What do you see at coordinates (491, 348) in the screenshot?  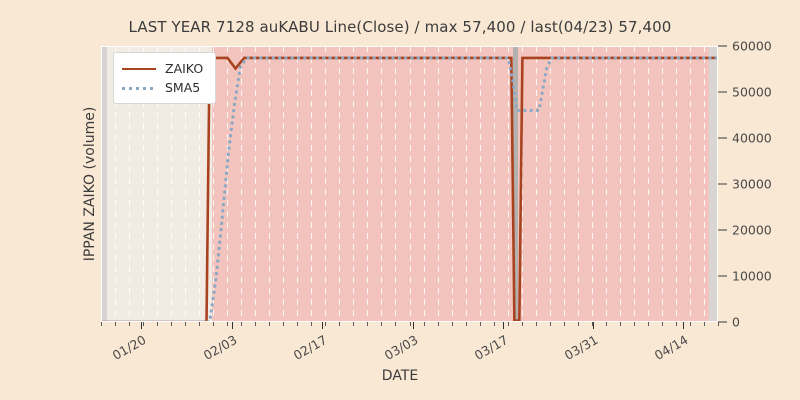 I see `x-axis-tick-label: 03/17` at bounding box center [491, 348].